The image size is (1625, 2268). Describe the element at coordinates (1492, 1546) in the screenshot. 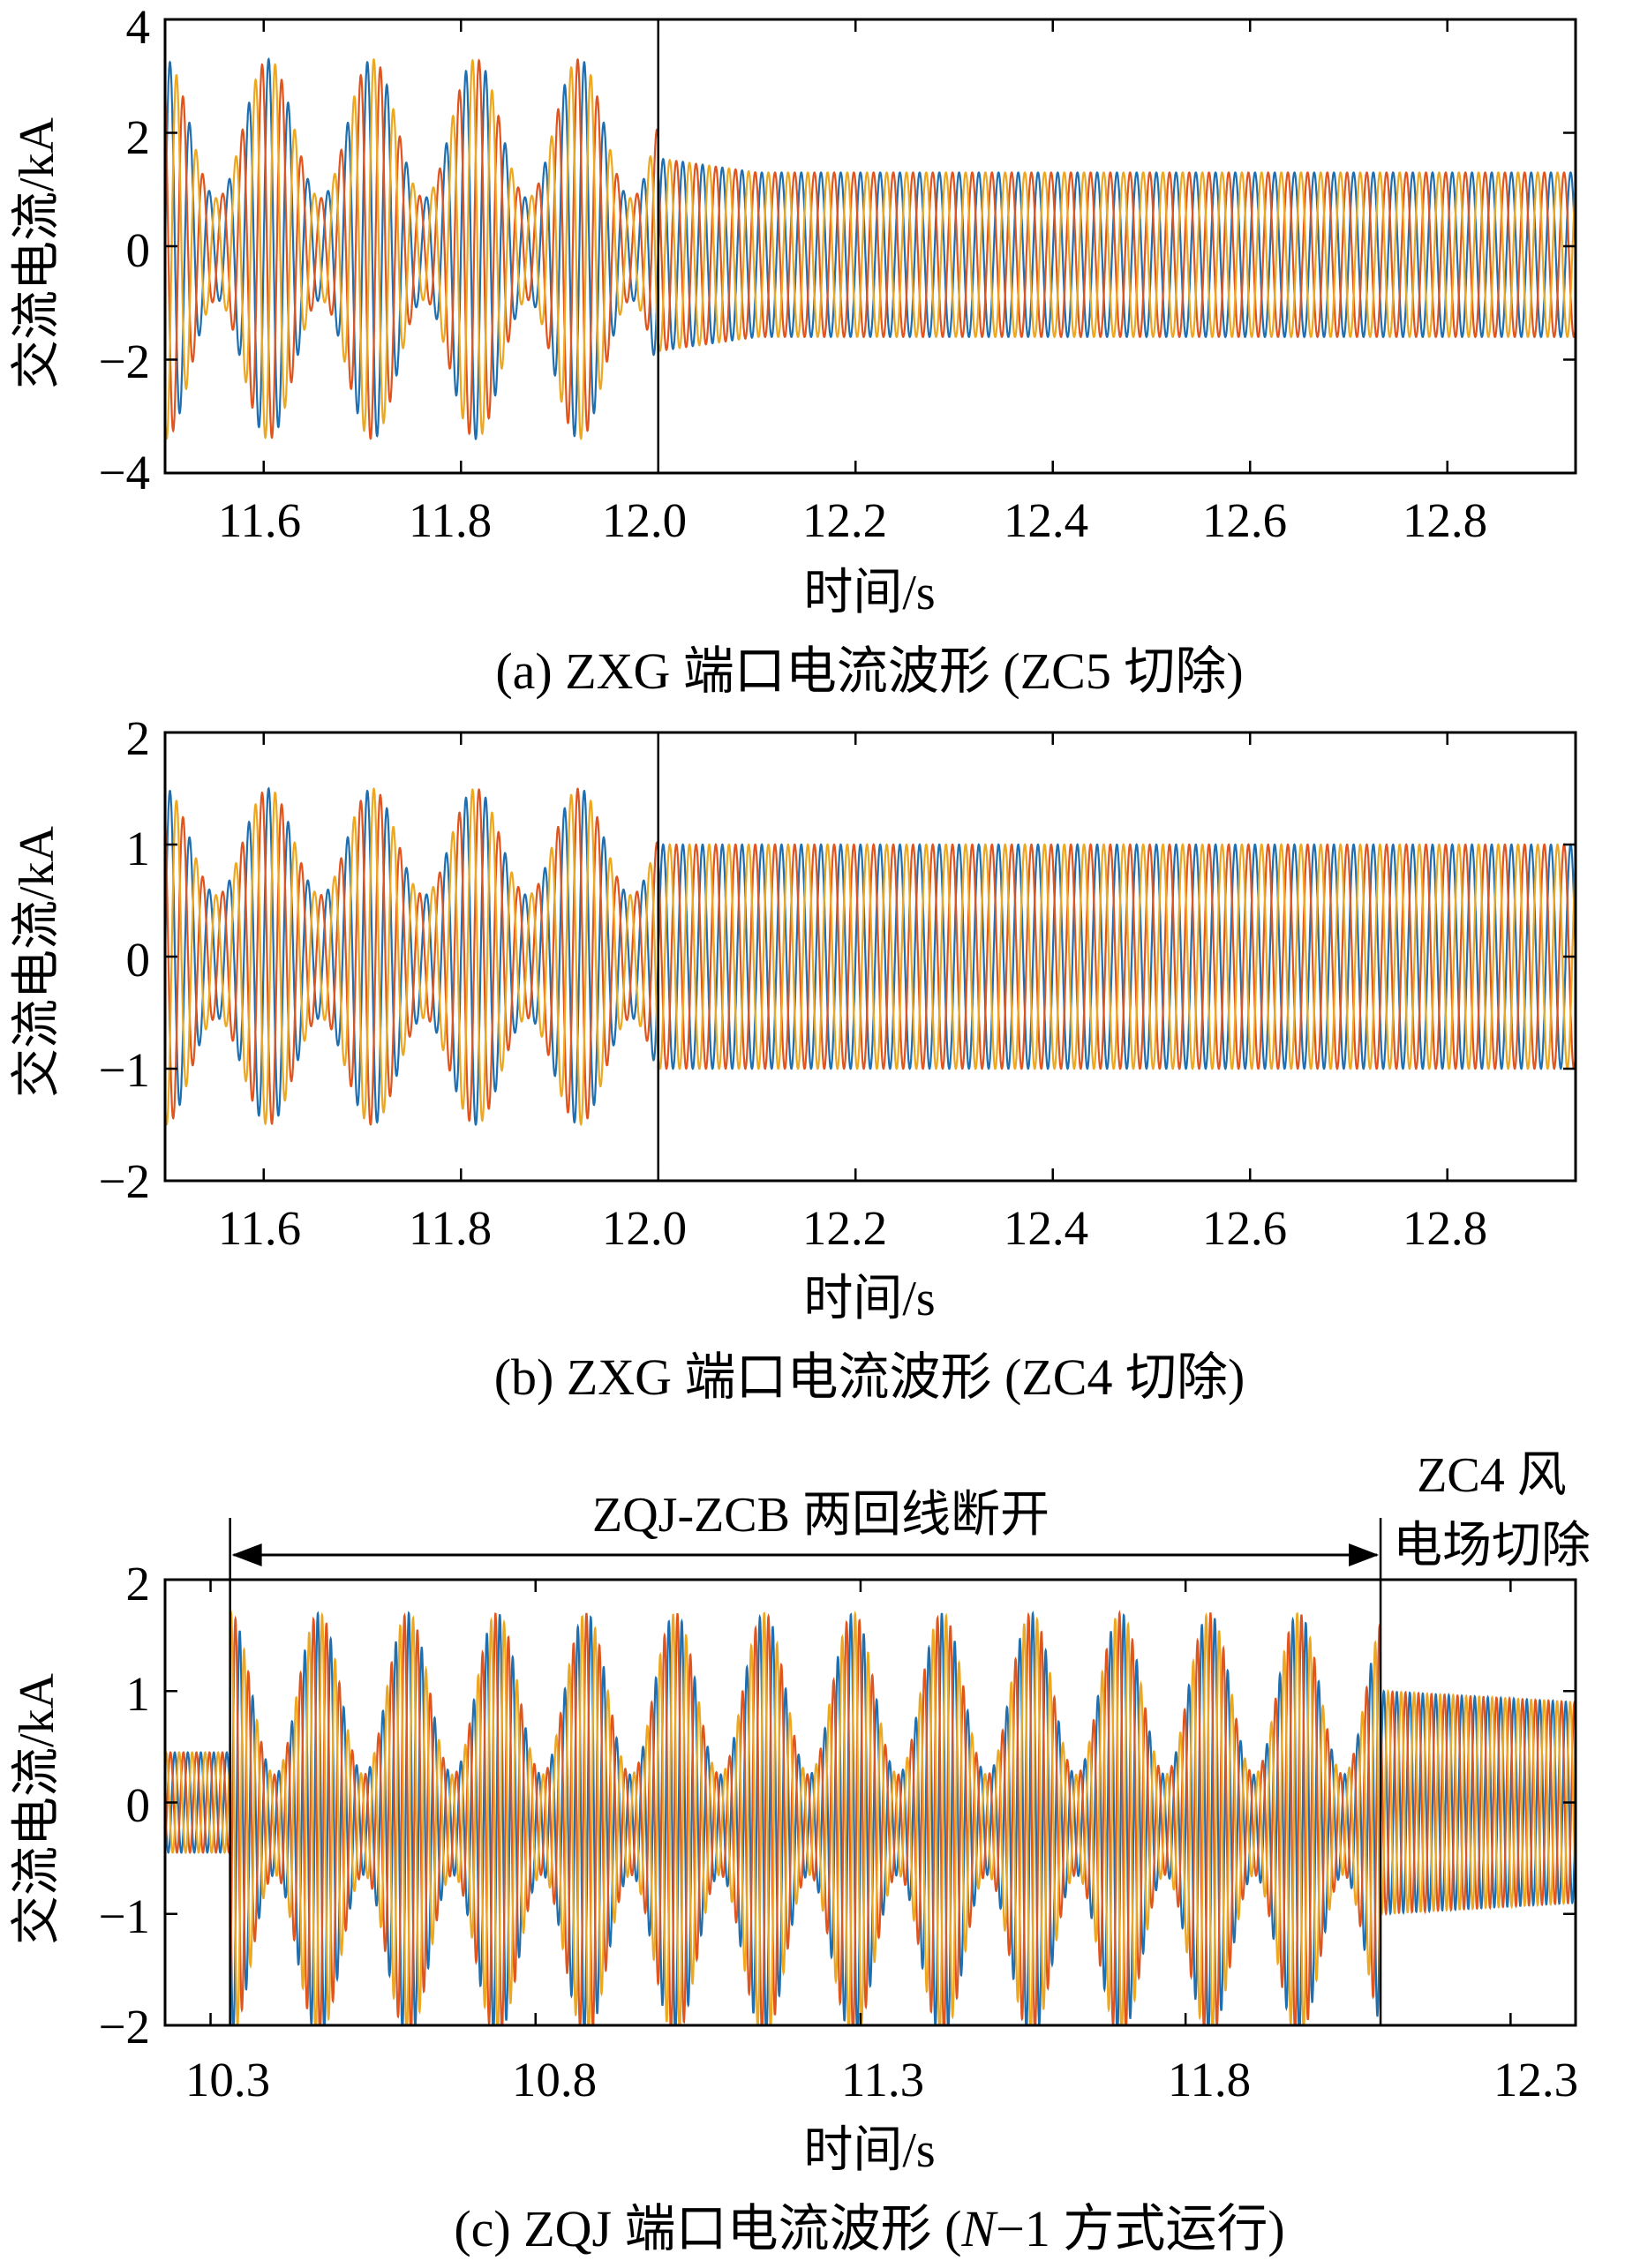

I see `right-annotation-line2: 电场切除` at that location.